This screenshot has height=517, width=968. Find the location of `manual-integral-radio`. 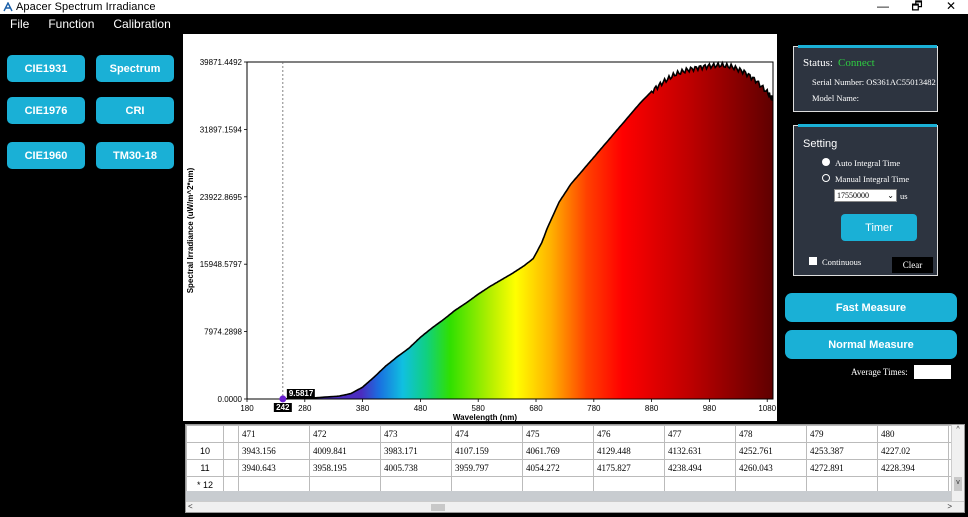

manual-integral-radio is located at coordinates (826, 178).